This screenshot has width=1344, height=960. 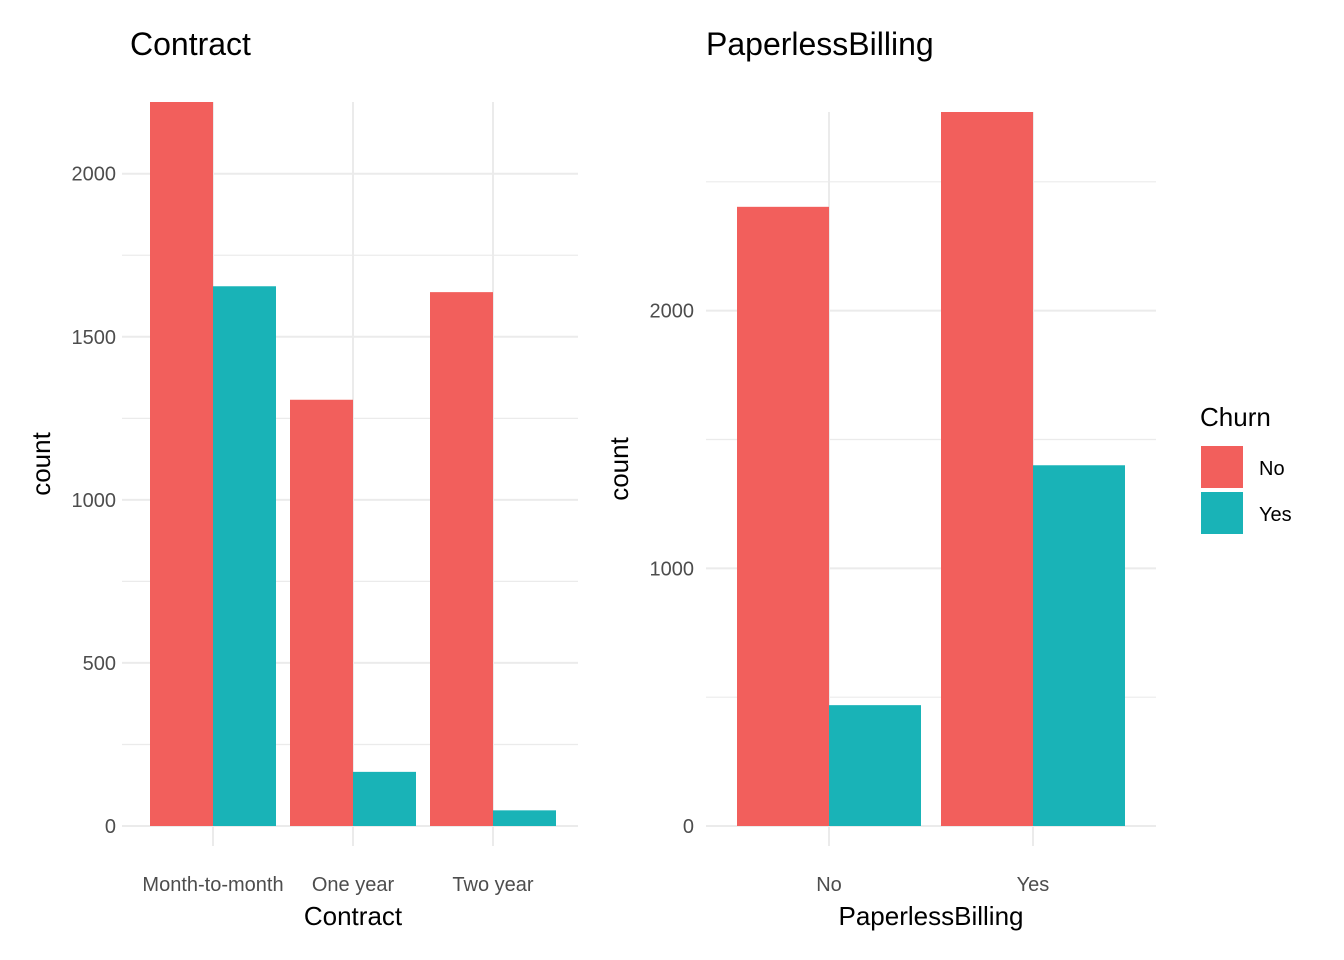 What do you see at coordinates (1275, 515) in the screenshot?
I see `legend-label-yes: Yes` at bounding box center [1275, 515].